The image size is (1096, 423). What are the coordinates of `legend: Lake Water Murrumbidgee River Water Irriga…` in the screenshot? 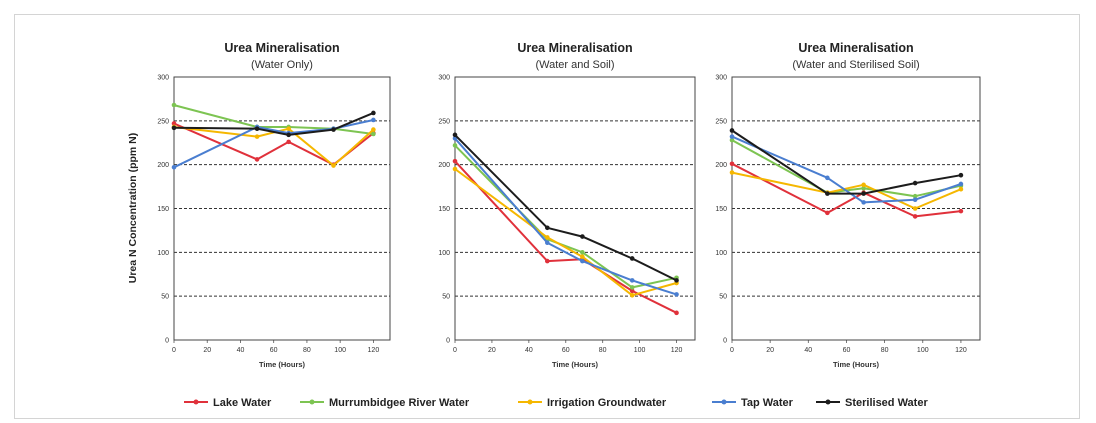 It's located at (556, 403).